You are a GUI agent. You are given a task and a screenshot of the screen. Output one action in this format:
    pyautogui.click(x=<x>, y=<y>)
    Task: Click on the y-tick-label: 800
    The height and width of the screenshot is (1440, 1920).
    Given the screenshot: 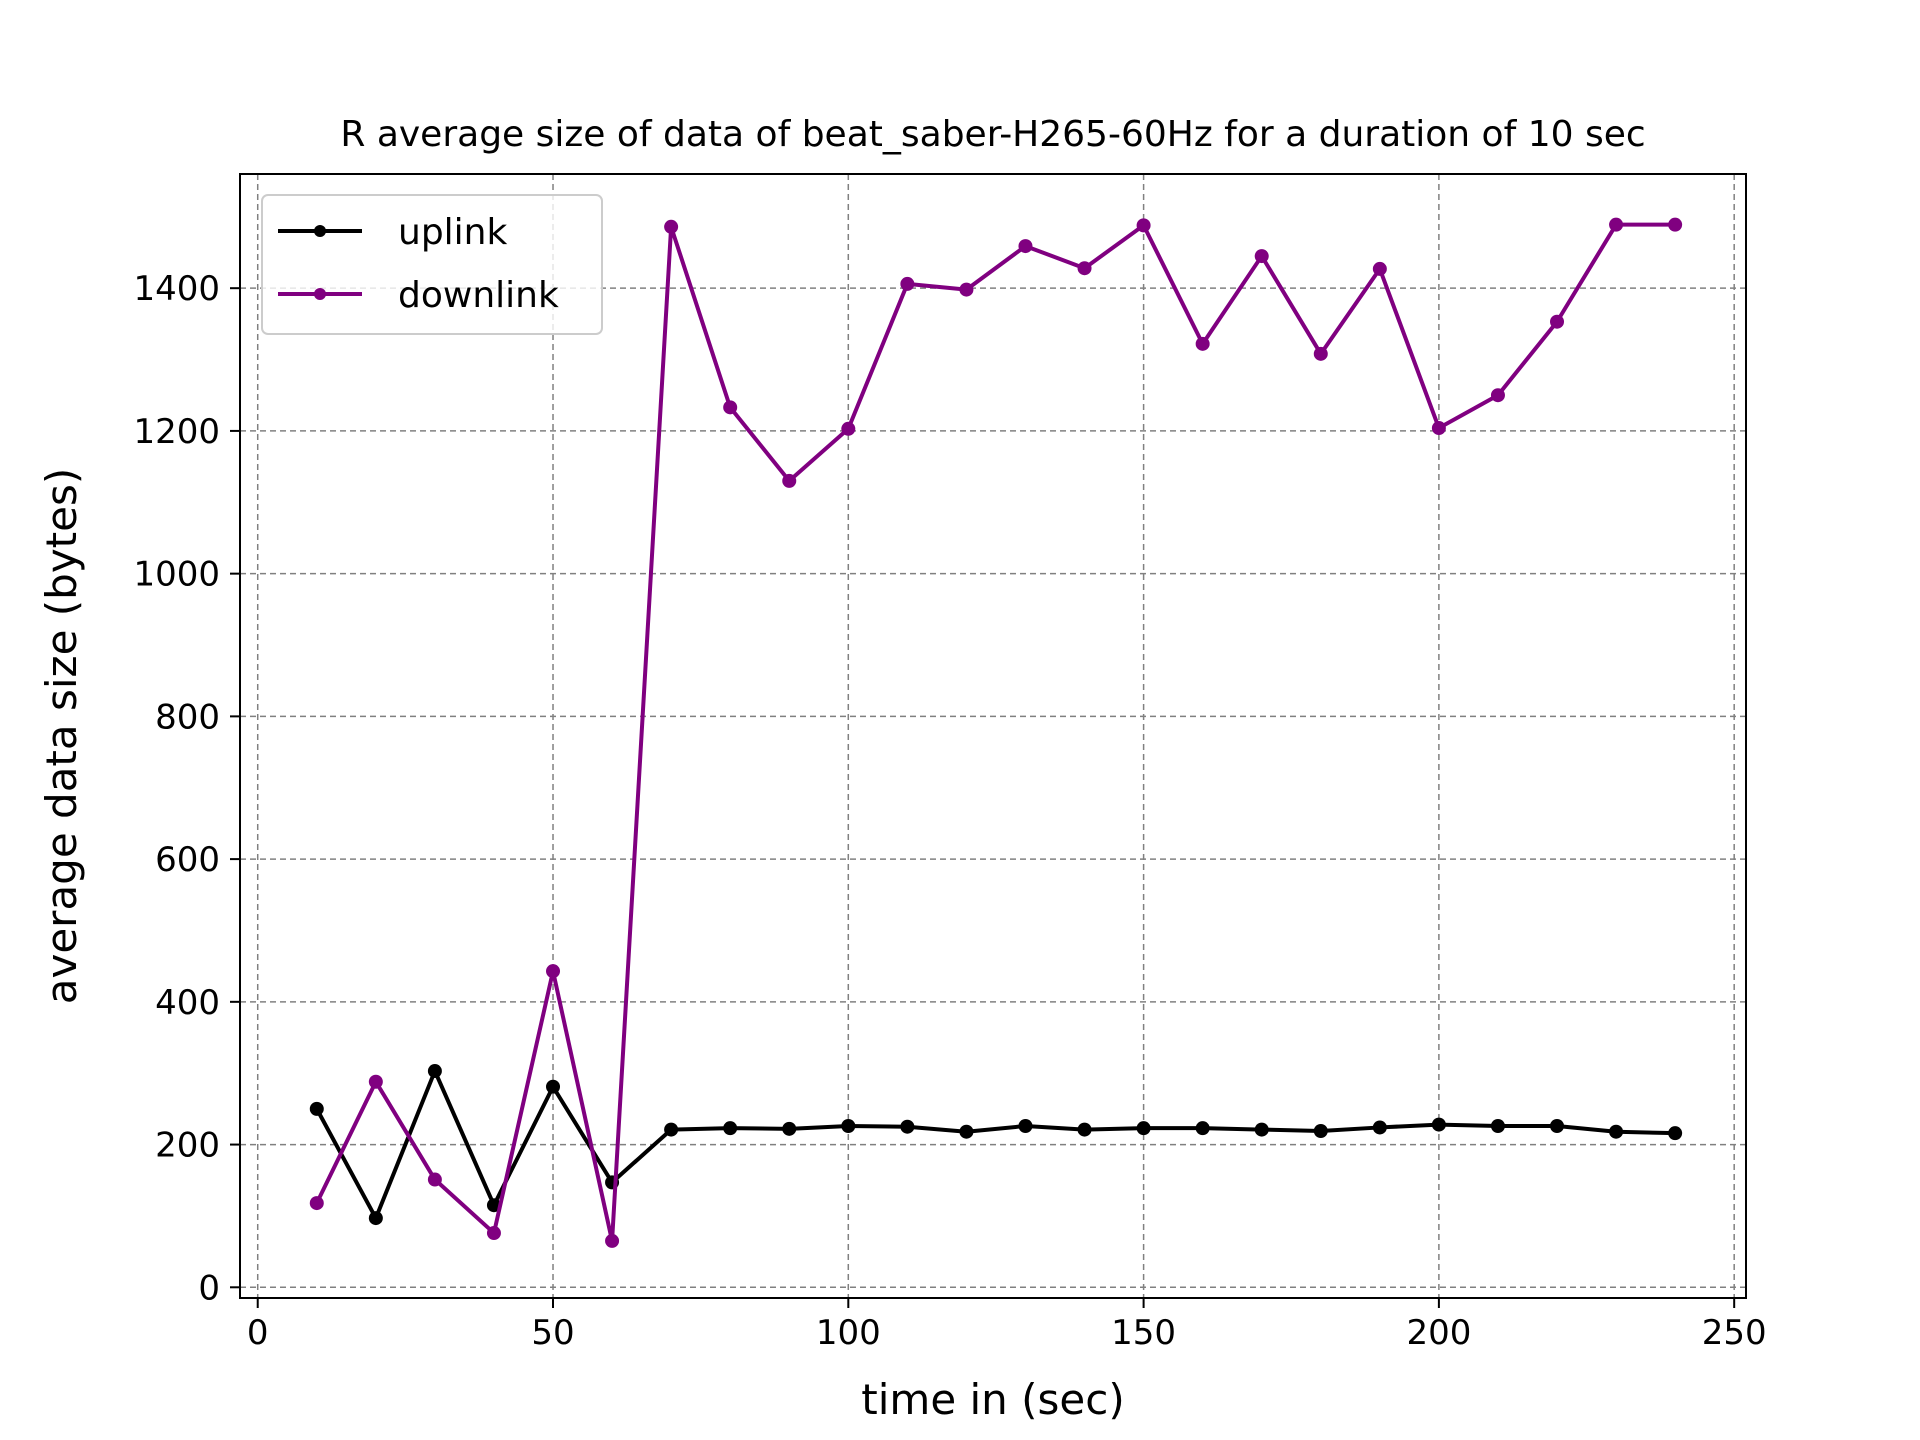 What is the action you would take?
    pyautogui.click(x=187, y=717)
    